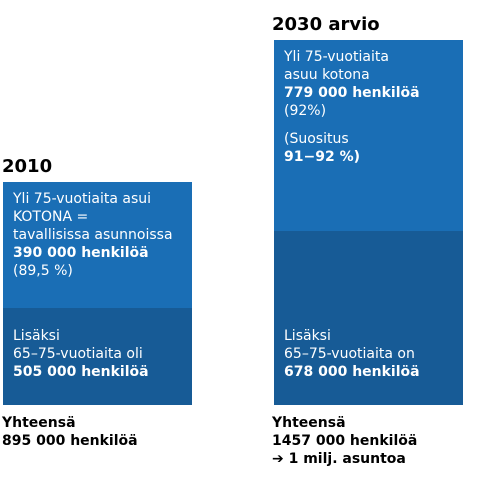 This screenshot has height=485, width=481. I want to click on total-2010: Yhteensä 895 000 henkilöä, so click(70, 432).